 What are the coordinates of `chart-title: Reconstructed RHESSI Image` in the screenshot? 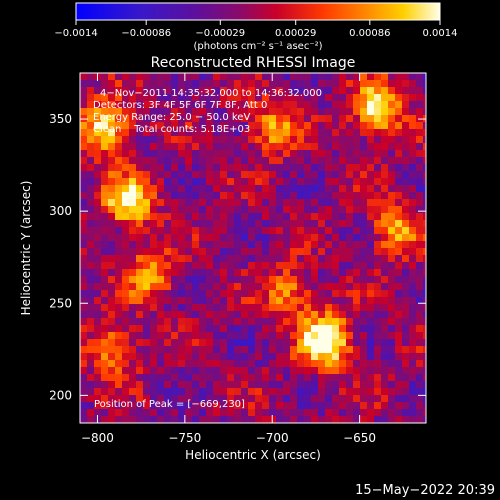 It's located at (253, 63).